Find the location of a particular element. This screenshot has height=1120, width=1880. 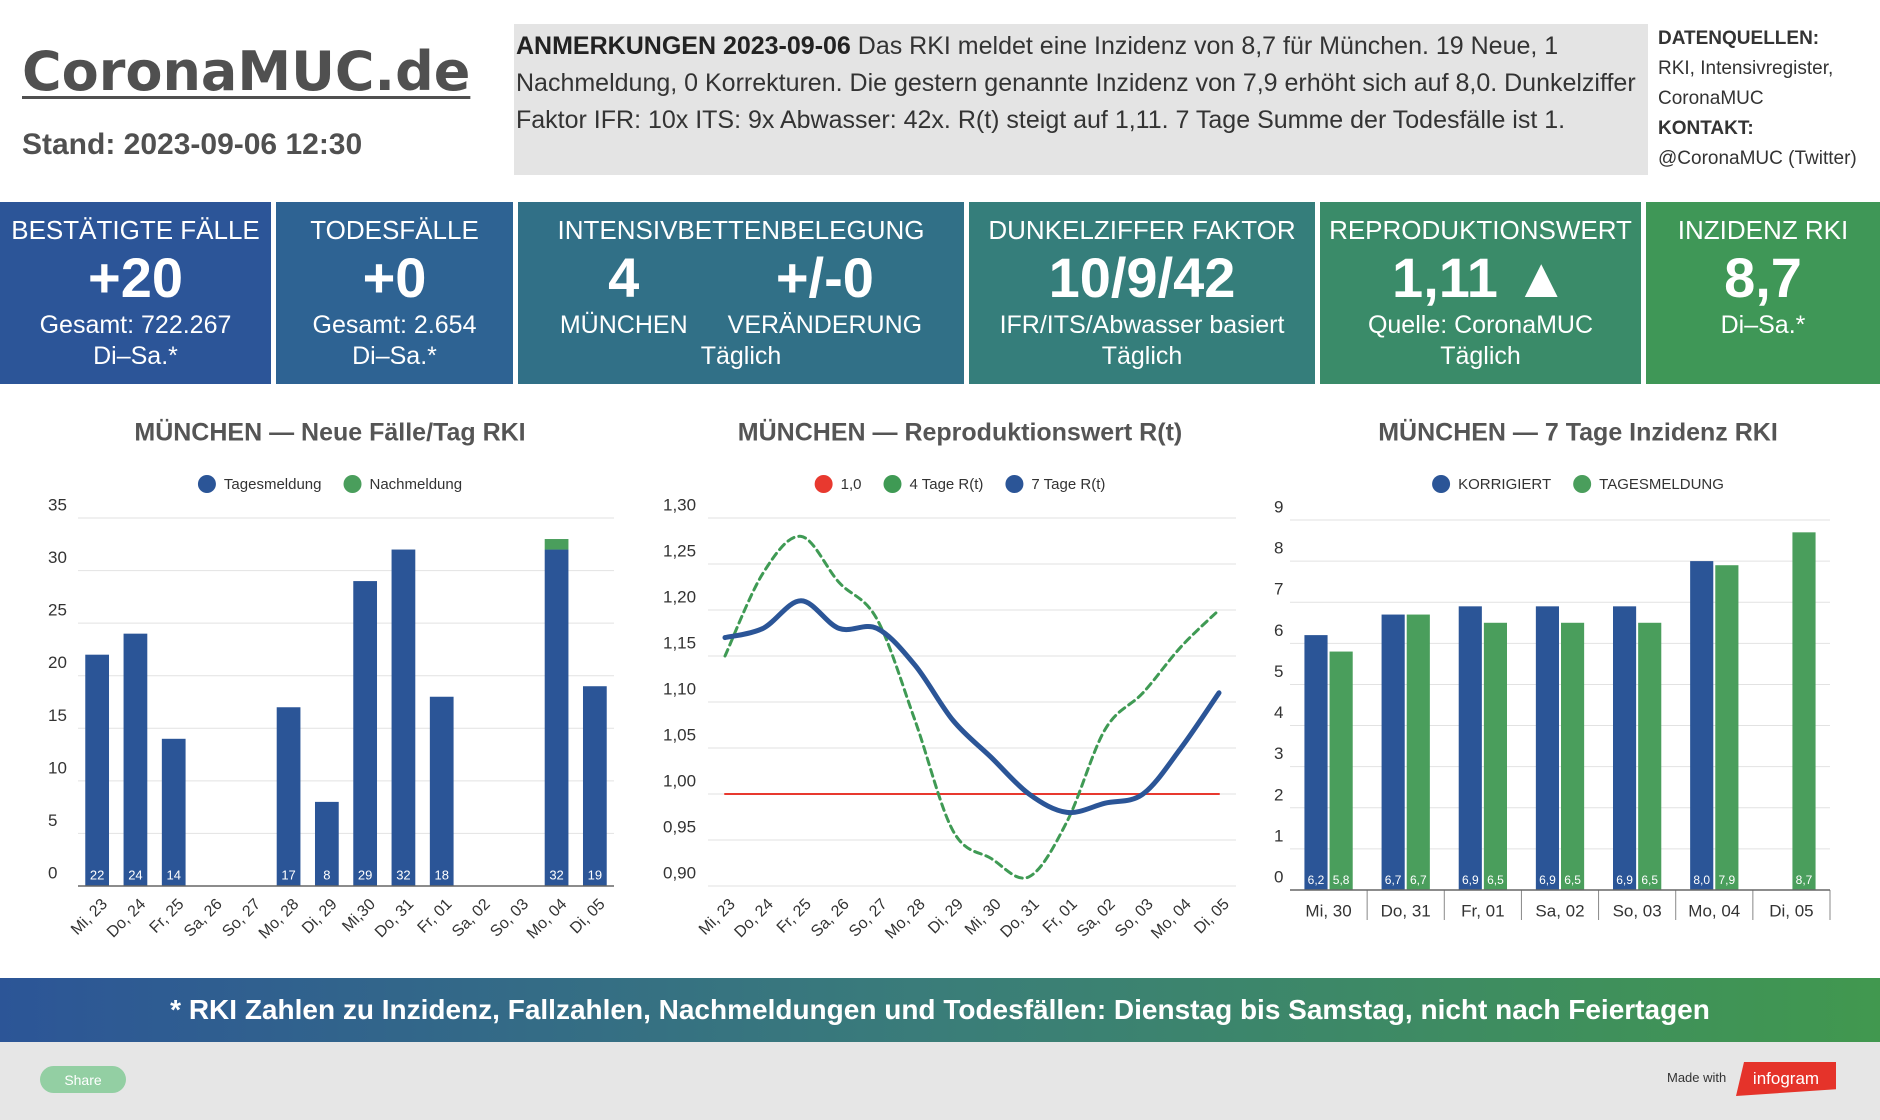

y-tick-label: 1,25 is located at coordinates (679, 550).